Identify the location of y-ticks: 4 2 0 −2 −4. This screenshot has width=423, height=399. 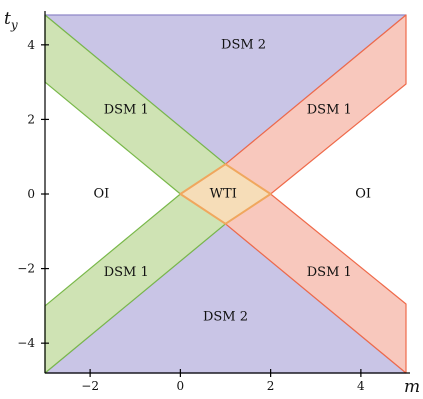
(33, 194).